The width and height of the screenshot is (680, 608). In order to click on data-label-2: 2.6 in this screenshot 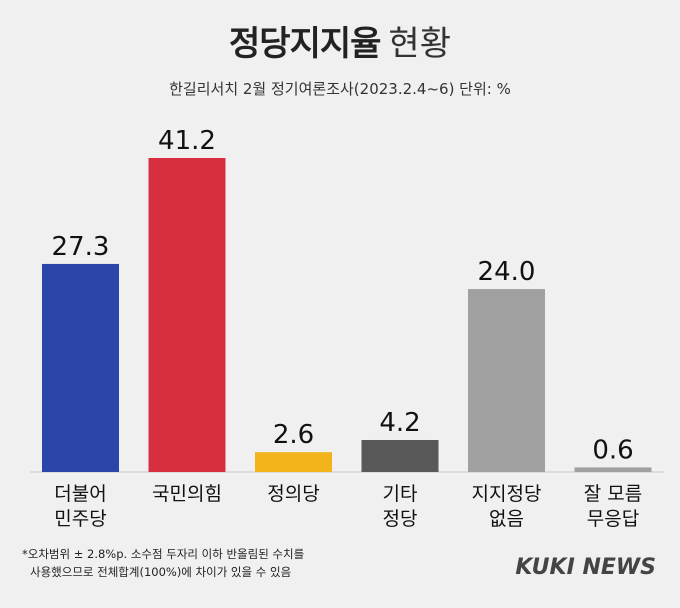, I will do `click(293, 435)`.